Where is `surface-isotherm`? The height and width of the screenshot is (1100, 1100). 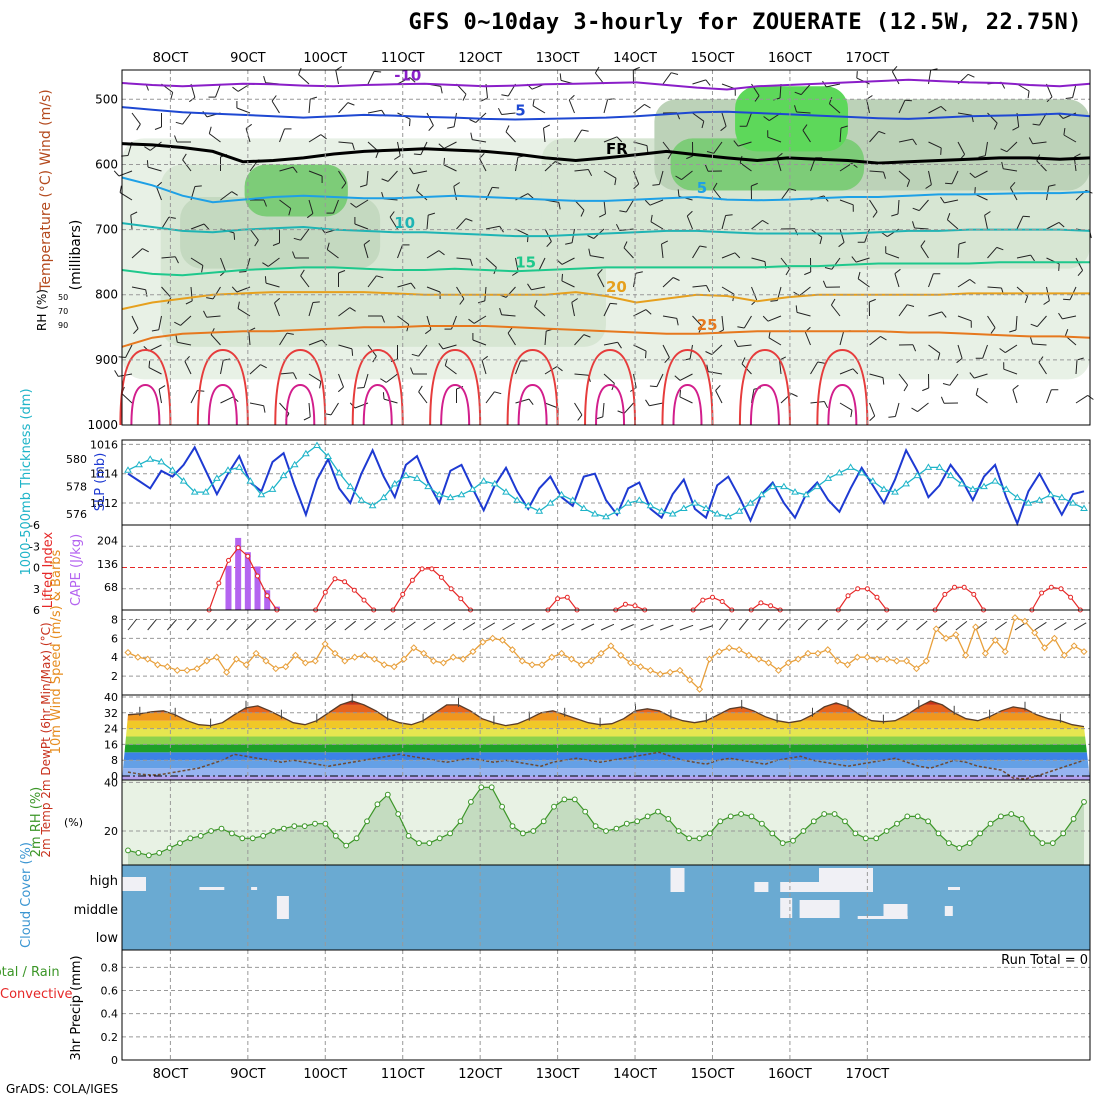
surface-isotherm is located at coordinates (764, 387).